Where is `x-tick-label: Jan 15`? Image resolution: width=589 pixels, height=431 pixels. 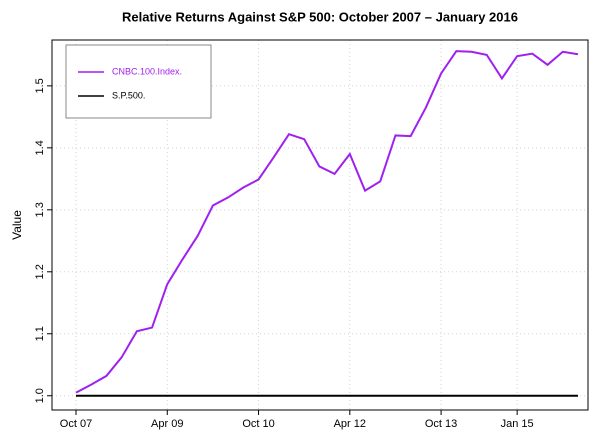 x-tick-label: Jan 15 is located at coordinates (517, 424).